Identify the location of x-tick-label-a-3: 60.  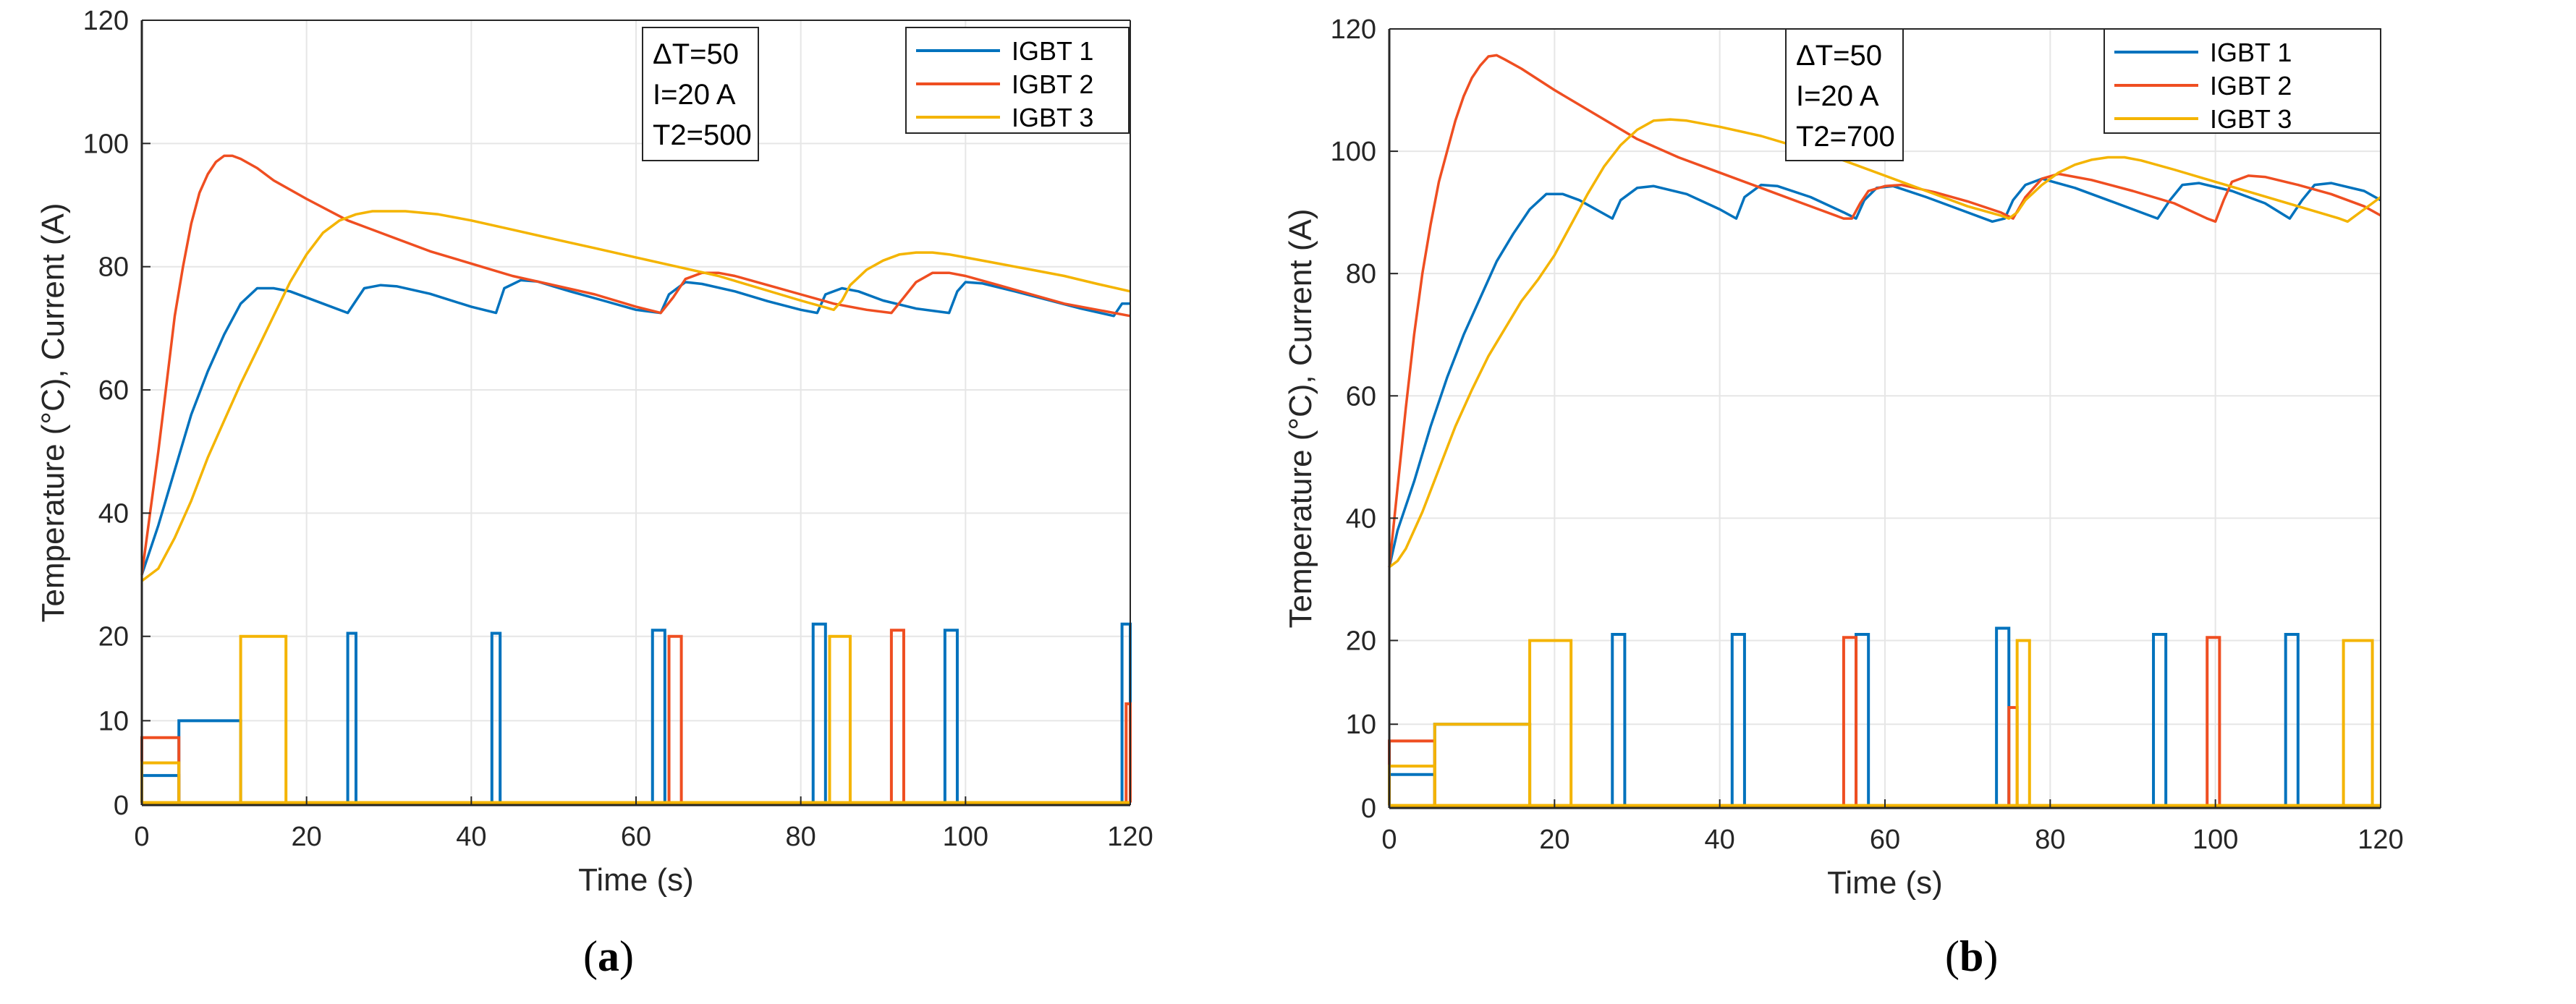
(636, 837).